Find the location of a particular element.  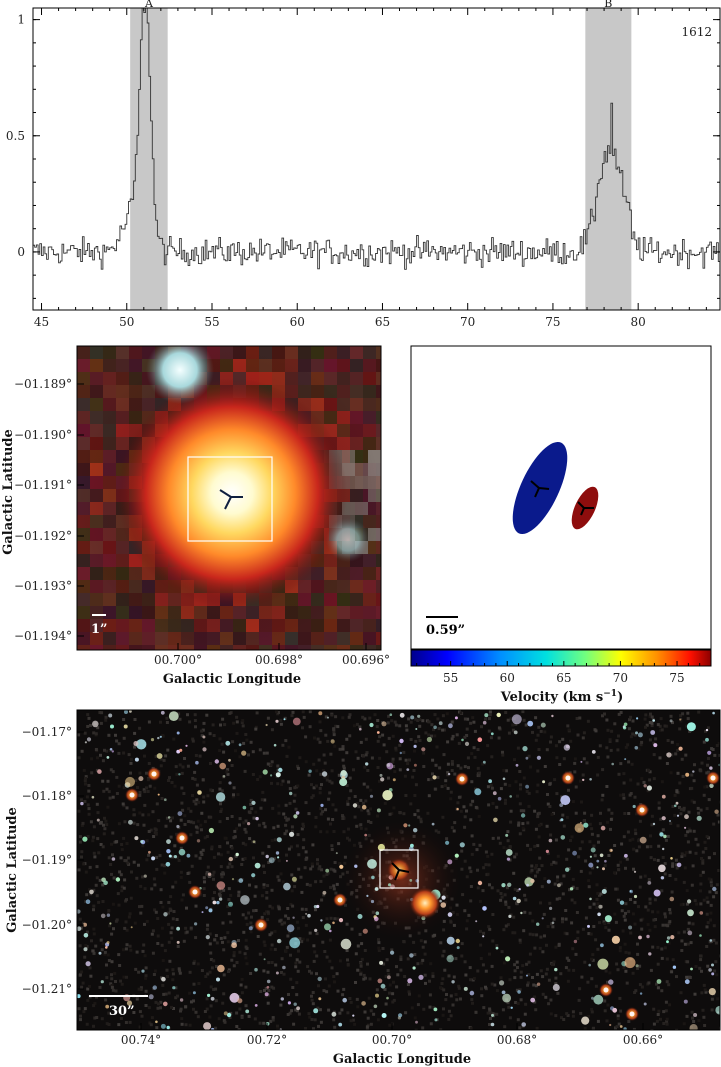

colorbar-tick-label: 65 is located at coordinates (563, 678).